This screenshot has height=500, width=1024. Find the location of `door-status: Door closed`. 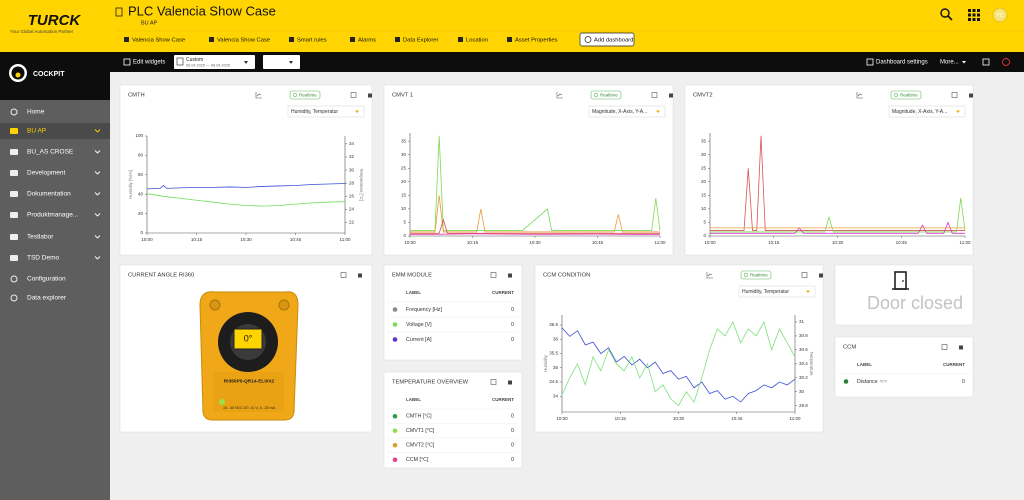

door-status: Door closed is located at coordinates (915, 303).